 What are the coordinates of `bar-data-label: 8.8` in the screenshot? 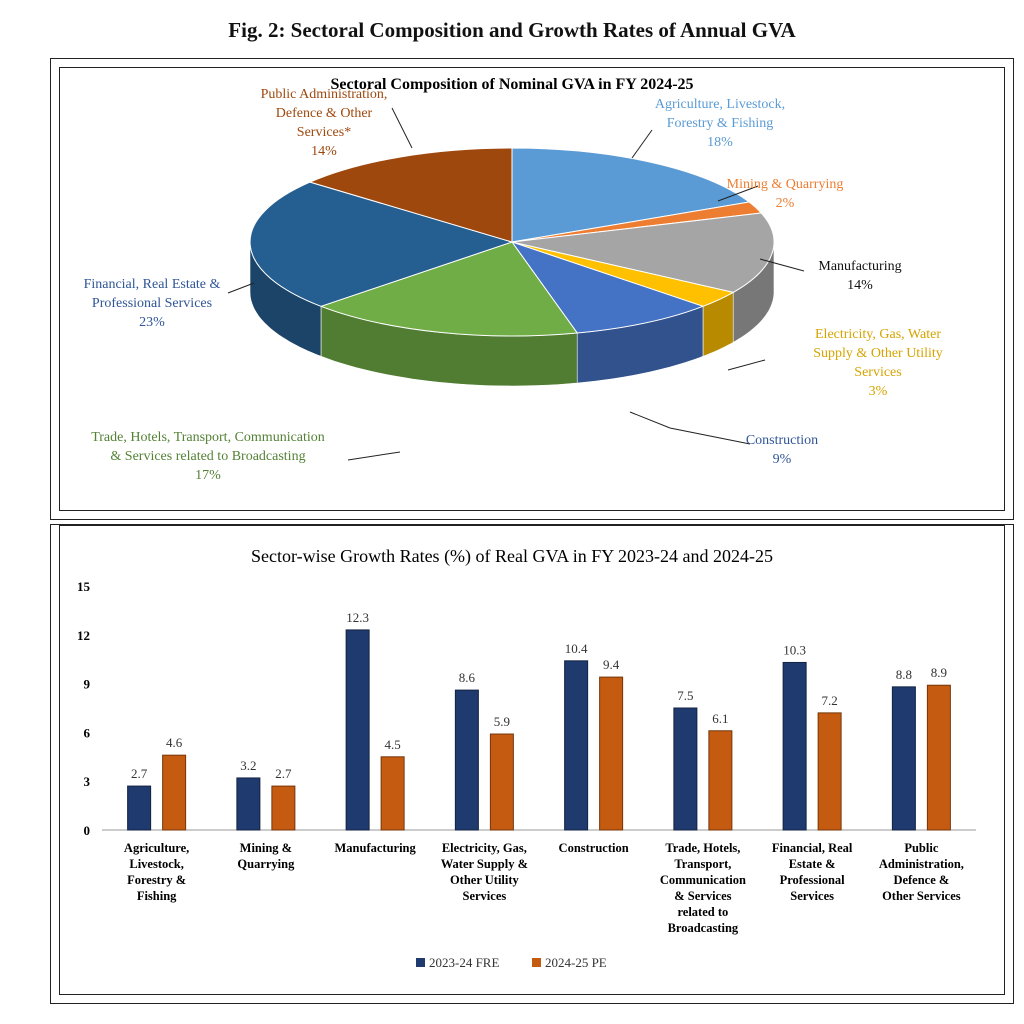 It's located at (904, 674).